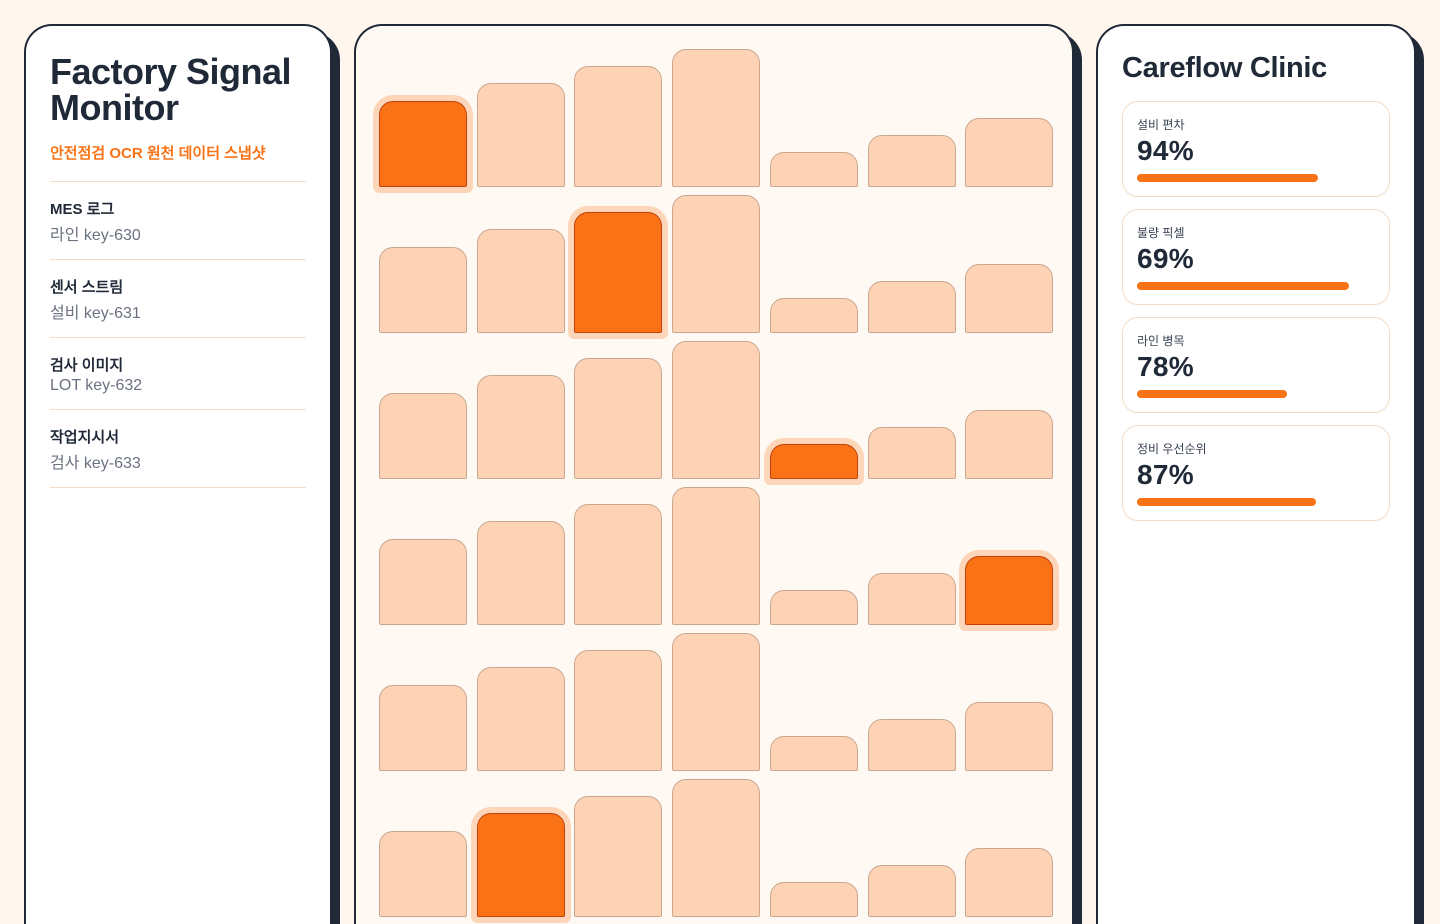 The image size is (1440, 924). Describe the element at coordinates (1165, 150) in the screenshot. I see `metric-value: 94%` at that location.